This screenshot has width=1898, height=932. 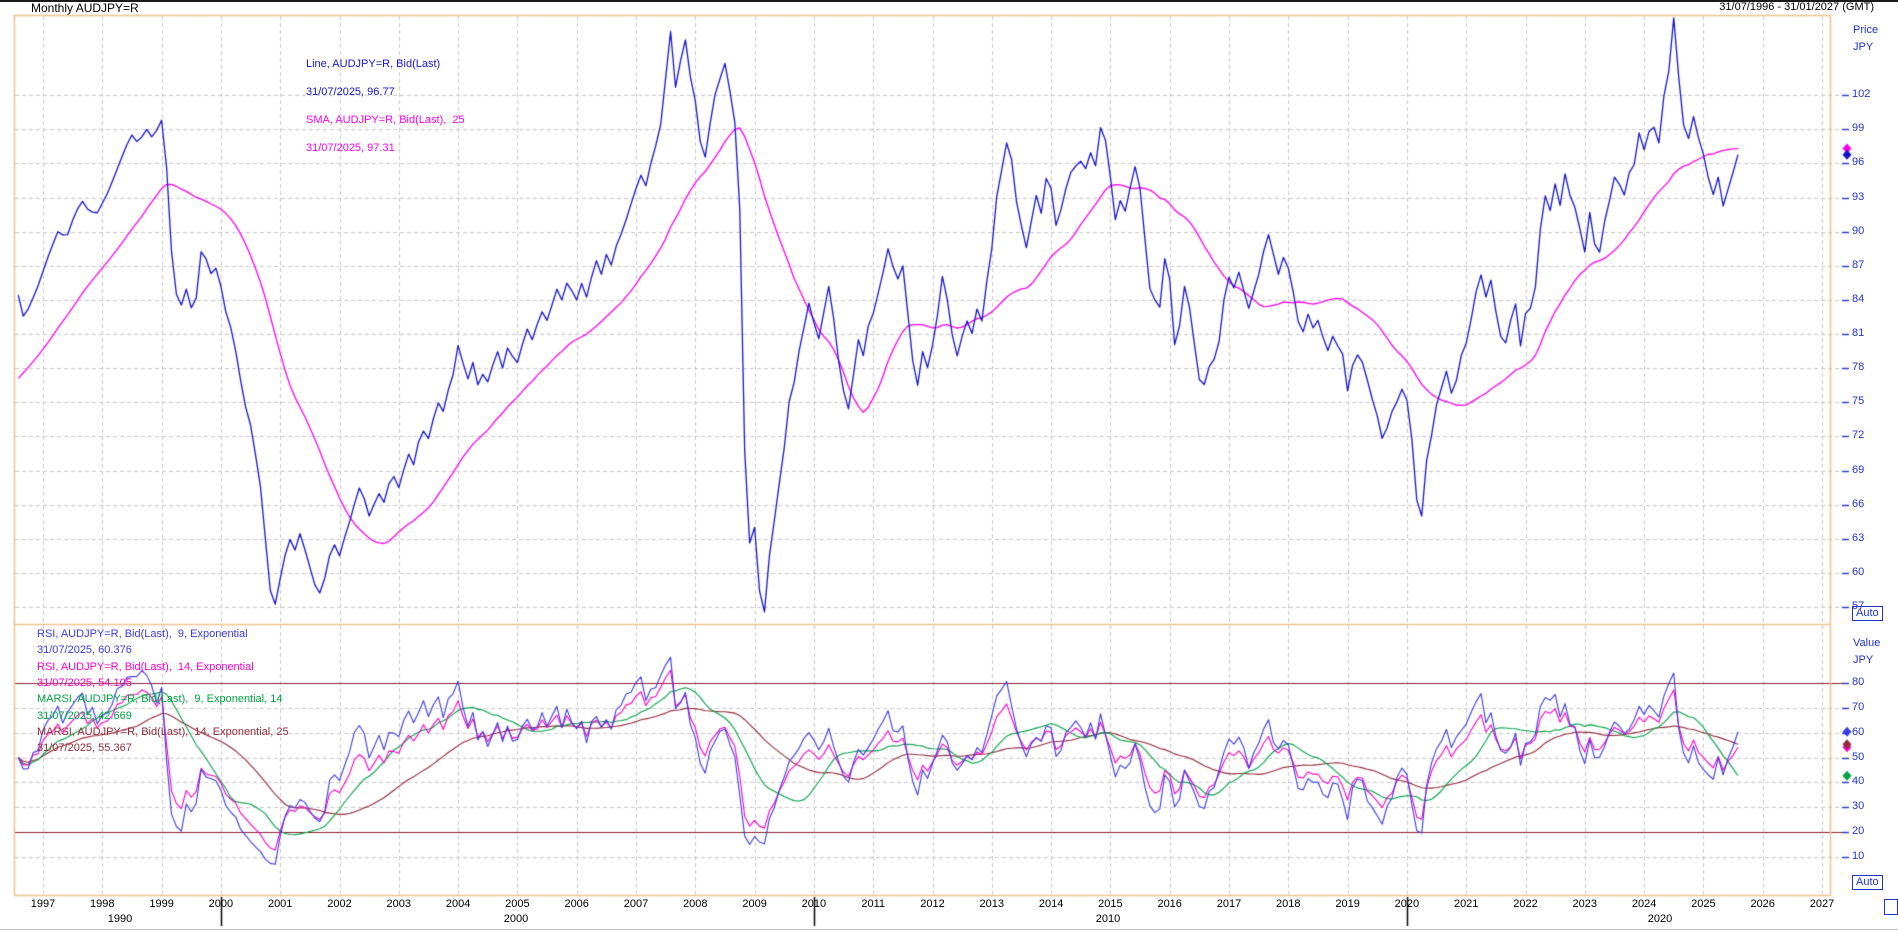 I want to click on x-axis-year-label: 2009, so click(x=754, y=904).